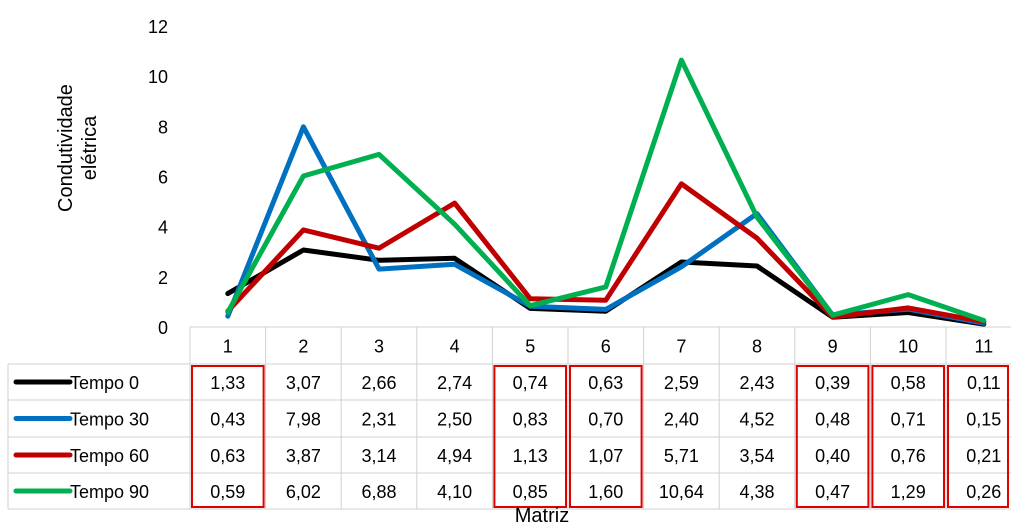 The height and width of the screenshot is (531, 1011). I want to click on data-label: 1,33, so click(227, 383).